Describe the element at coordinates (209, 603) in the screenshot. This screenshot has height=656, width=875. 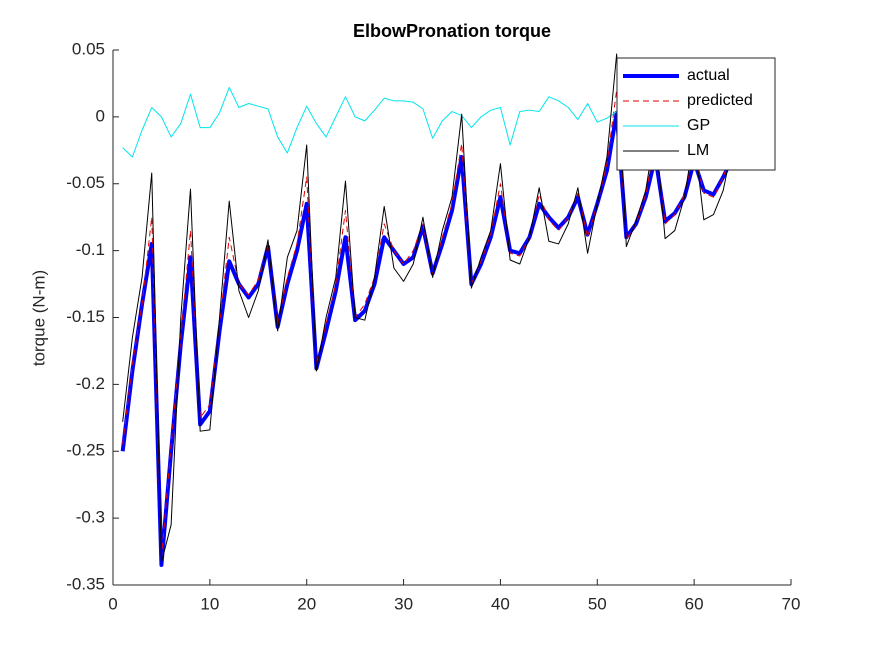
I see `x-tick-label: 10` at that location.